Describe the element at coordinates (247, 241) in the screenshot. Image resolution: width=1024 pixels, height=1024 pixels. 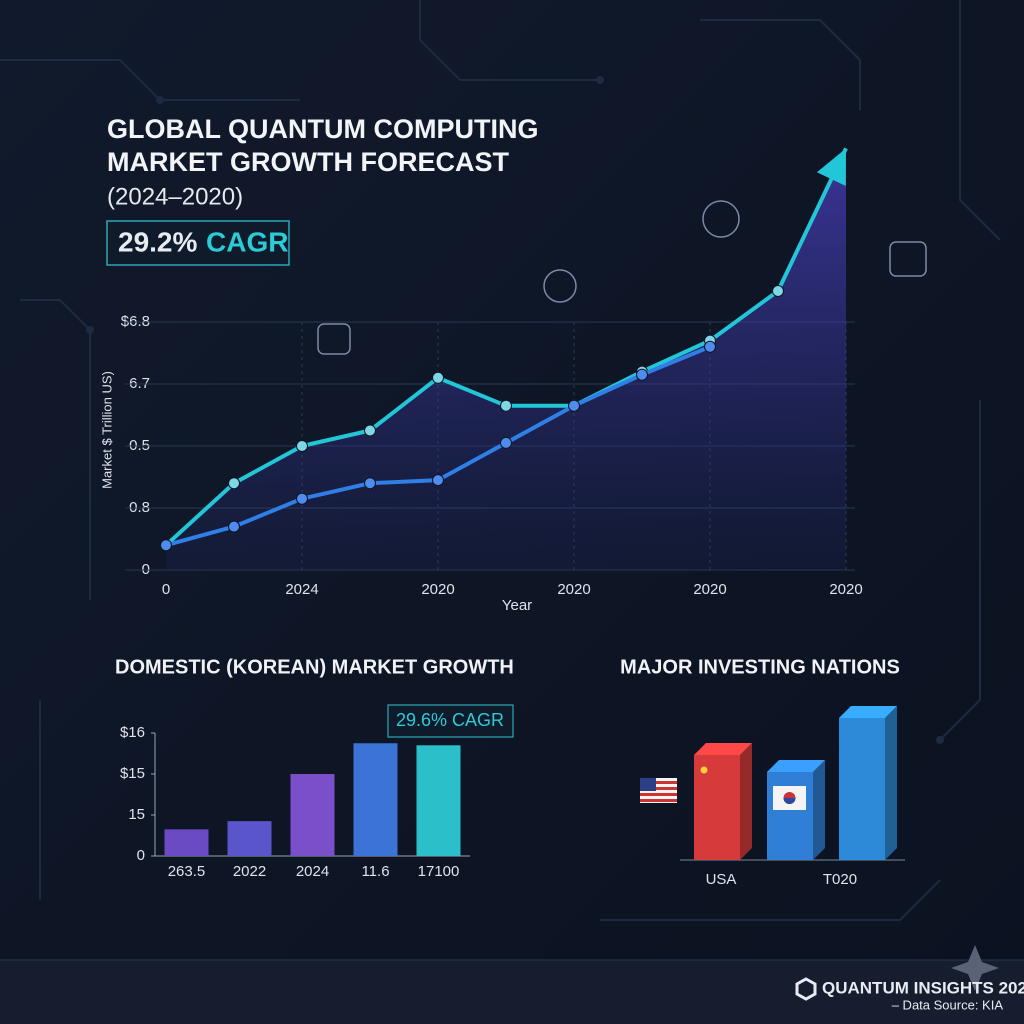
I see `cagr-label: CAGR` at that location.